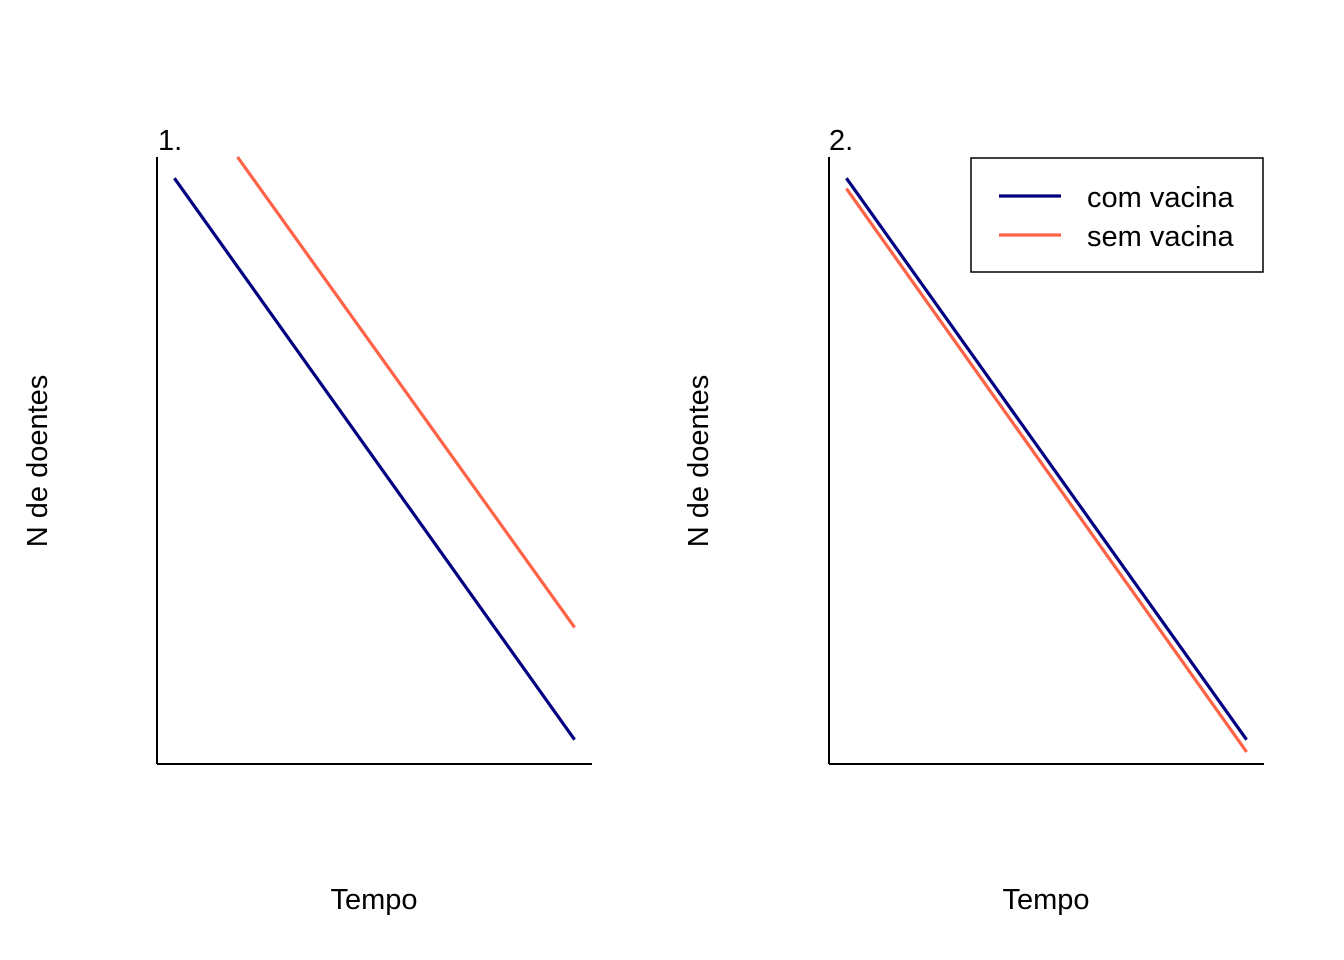 The width and height of the screenshot is (1344, 960). What do you see at coordinates (38, 461) in the screenshot?
I see `y-axis-label-1: N de doentes` at bounding box center [38, 461].